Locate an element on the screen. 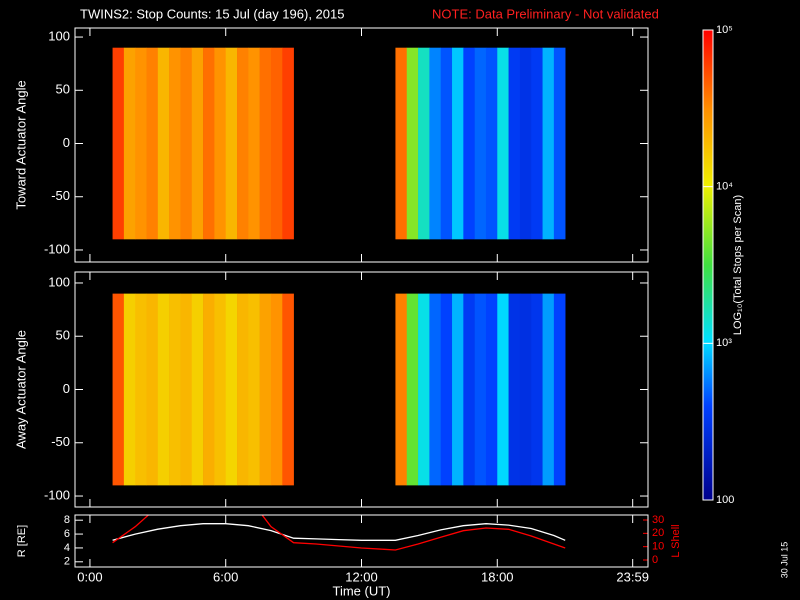 The image size is (800, 600). colorbar-label: LOG₁₀(Total Stops per Scan) is located at coordinates (738, 265).